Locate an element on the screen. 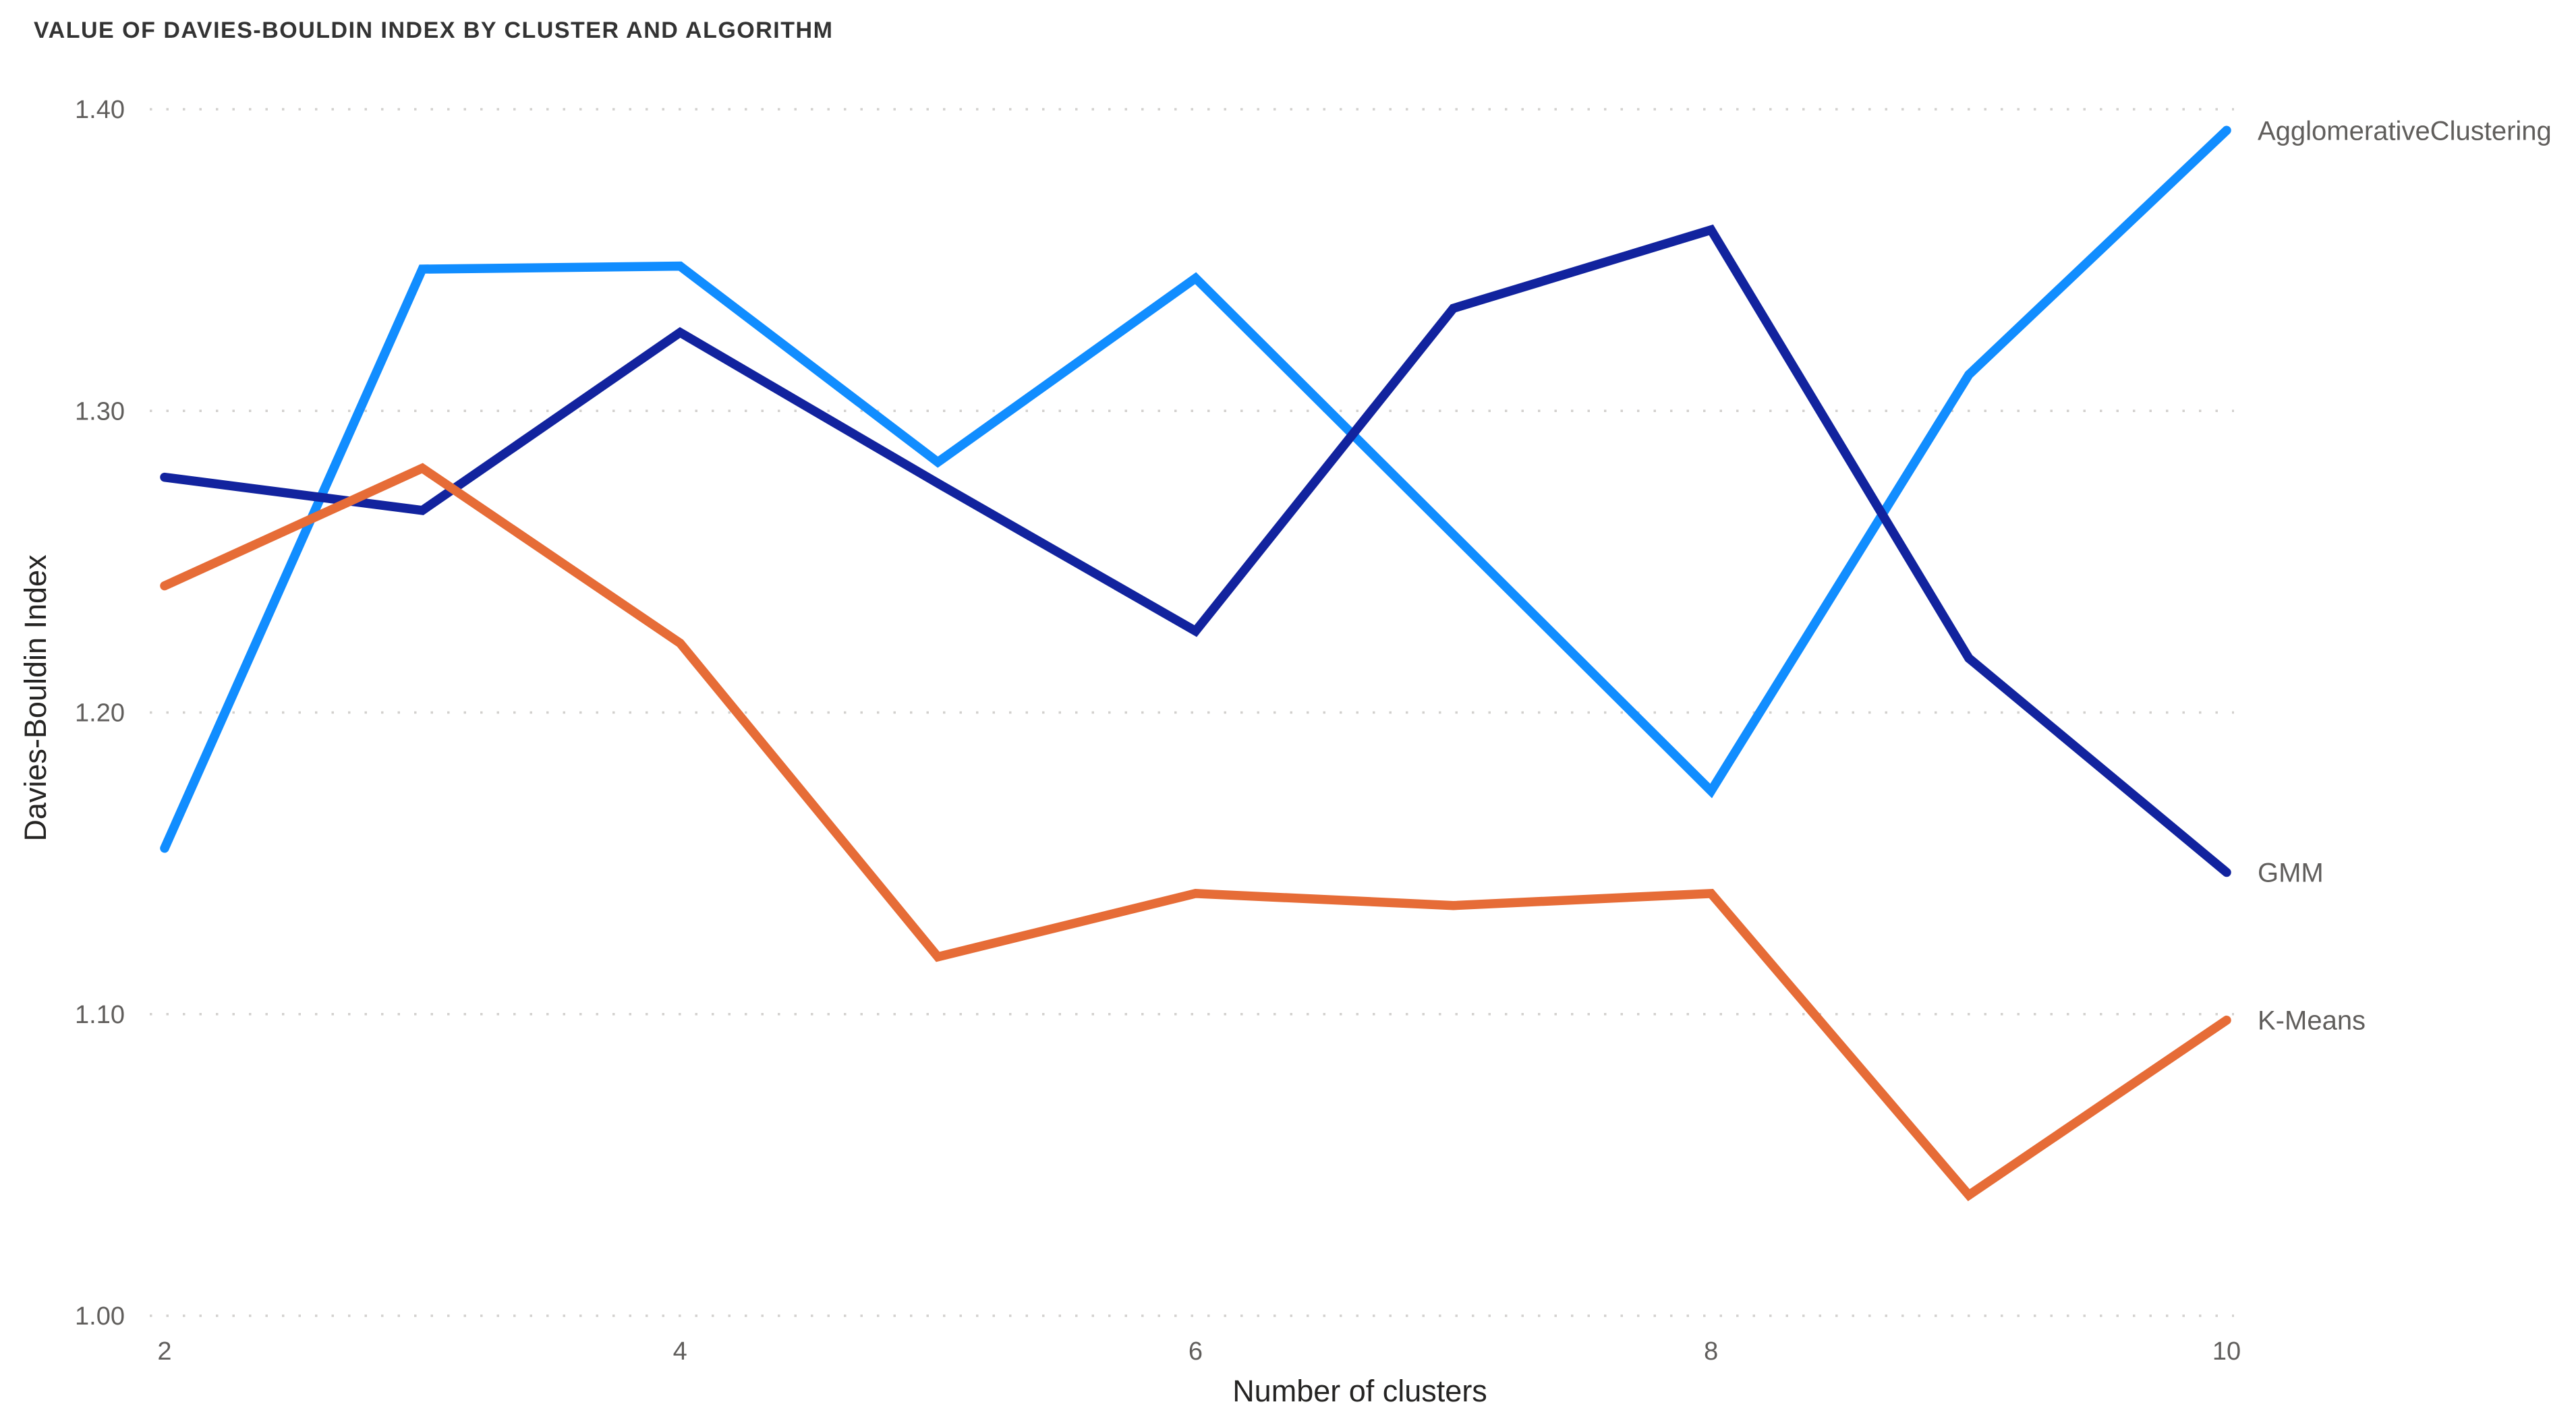 The height and width of the screenshot is (1423, 2576). series-label-k-means: K-Means is located at coordinates (2312, 1021).